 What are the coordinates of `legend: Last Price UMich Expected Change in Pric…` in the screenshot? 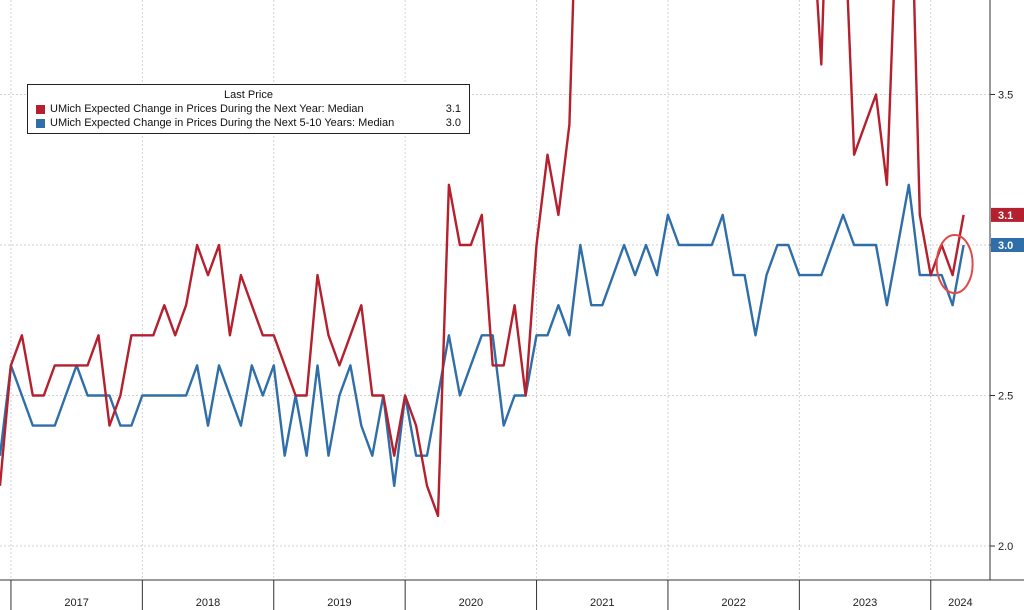 It's located at (248, 109).